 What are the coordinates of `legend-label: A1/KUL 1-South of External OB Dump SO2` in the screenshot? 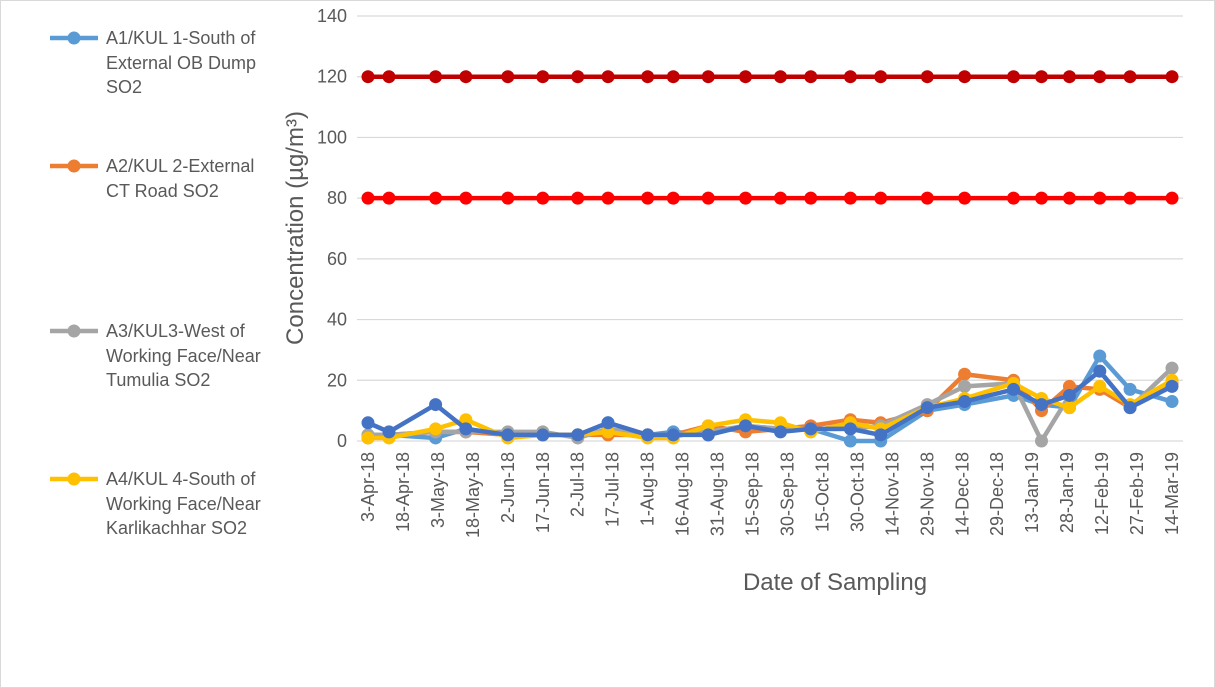 It's located at (181, 62).